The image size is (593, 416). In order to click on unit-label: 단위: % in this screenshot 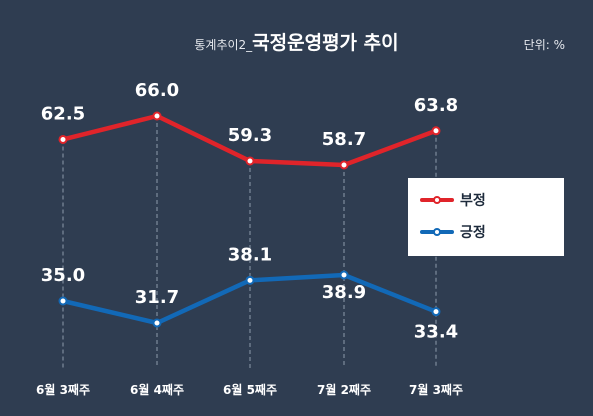, I will do `click(544, 45)`.